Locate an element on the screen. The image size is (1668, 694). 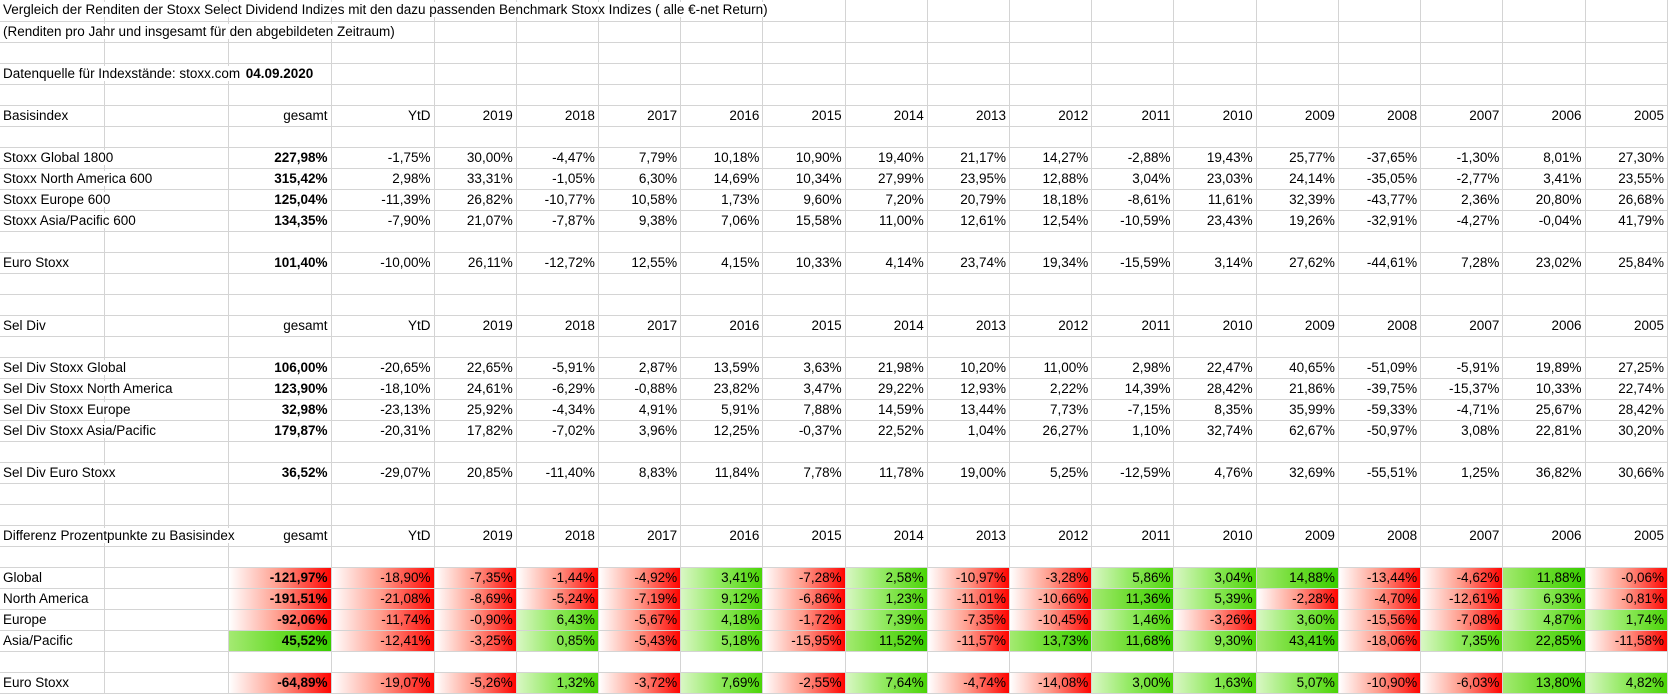
value-cell: 11,84% is located at coordinates (722, 473).